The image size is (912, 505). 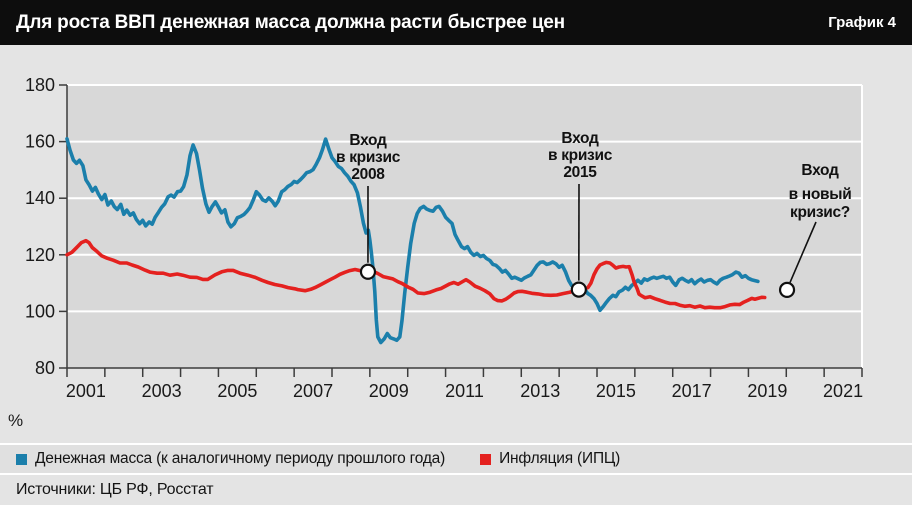 What do you see at coordinates (45, 368) in the screenshot?
I see `y-tick-label-80: 80` at bounding box center [45, 368].